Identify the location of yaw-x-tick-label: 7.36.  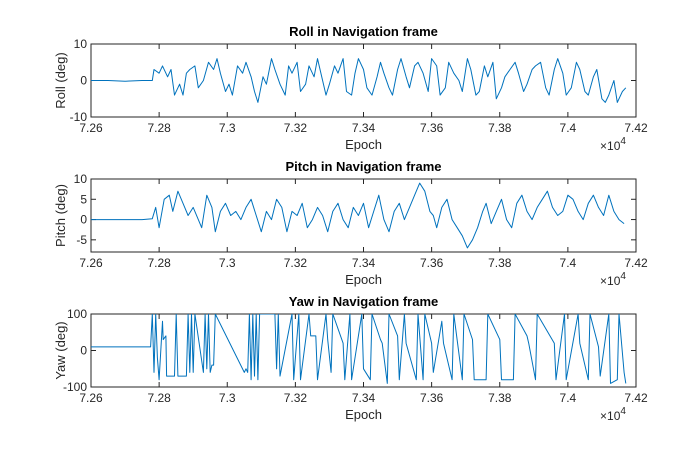
(432, 398).